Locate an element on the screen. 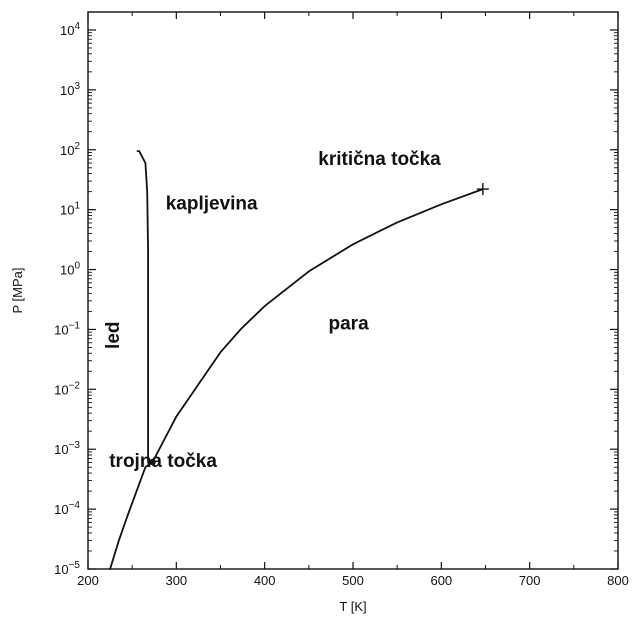  y-tick-exponent: −5 is located at coordinates (75, 565).